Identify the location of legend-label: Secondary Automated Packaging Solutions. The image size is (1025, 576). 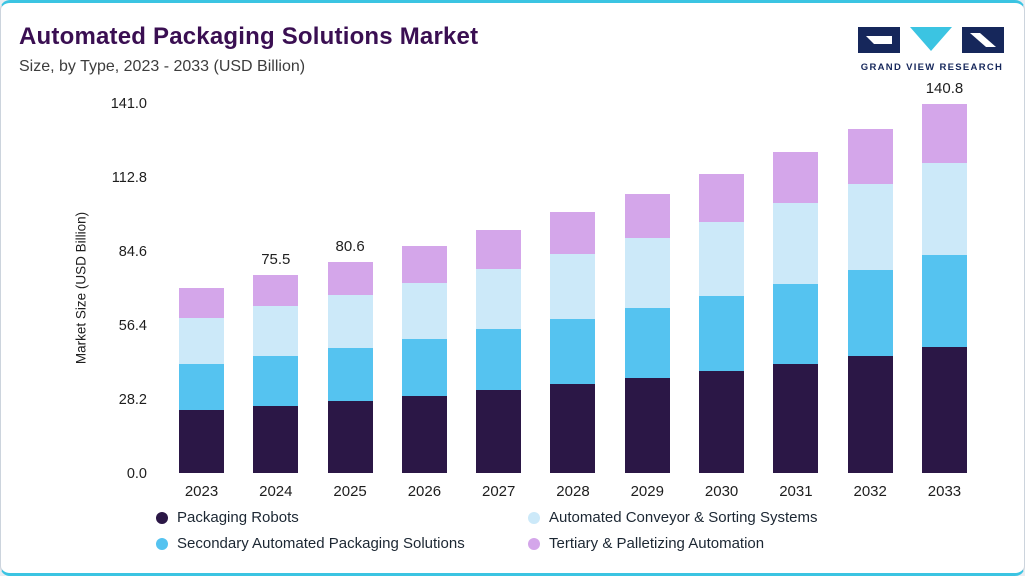
(321, 543).